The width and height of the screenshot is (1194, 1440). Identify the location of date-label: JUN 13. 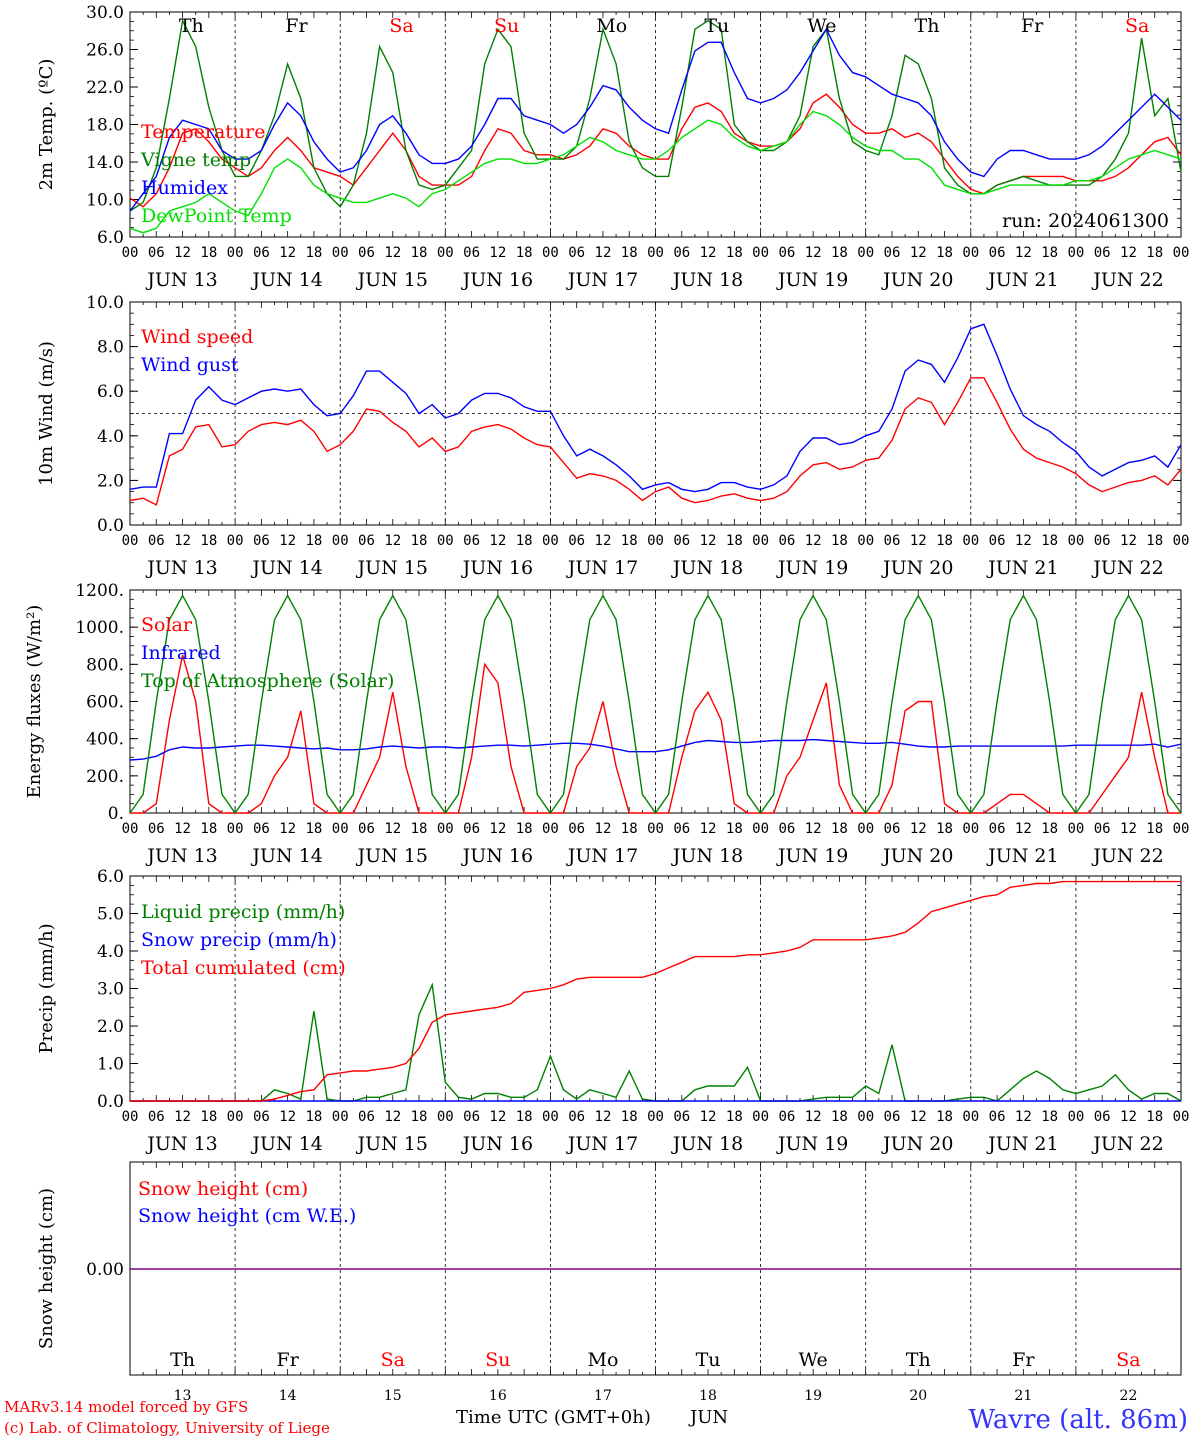
(181, 856).